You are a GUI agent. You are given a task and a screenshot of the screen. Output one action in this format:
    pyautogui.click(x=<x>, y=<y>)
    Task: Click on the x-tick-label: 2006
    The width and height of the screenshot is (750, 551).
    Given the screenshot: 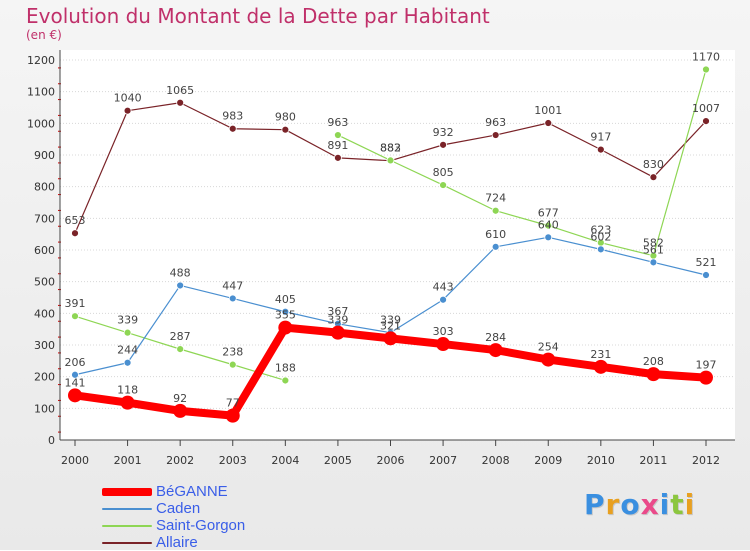 What is the action you would take?
    pyautogui.click(x=391, y=460)
    